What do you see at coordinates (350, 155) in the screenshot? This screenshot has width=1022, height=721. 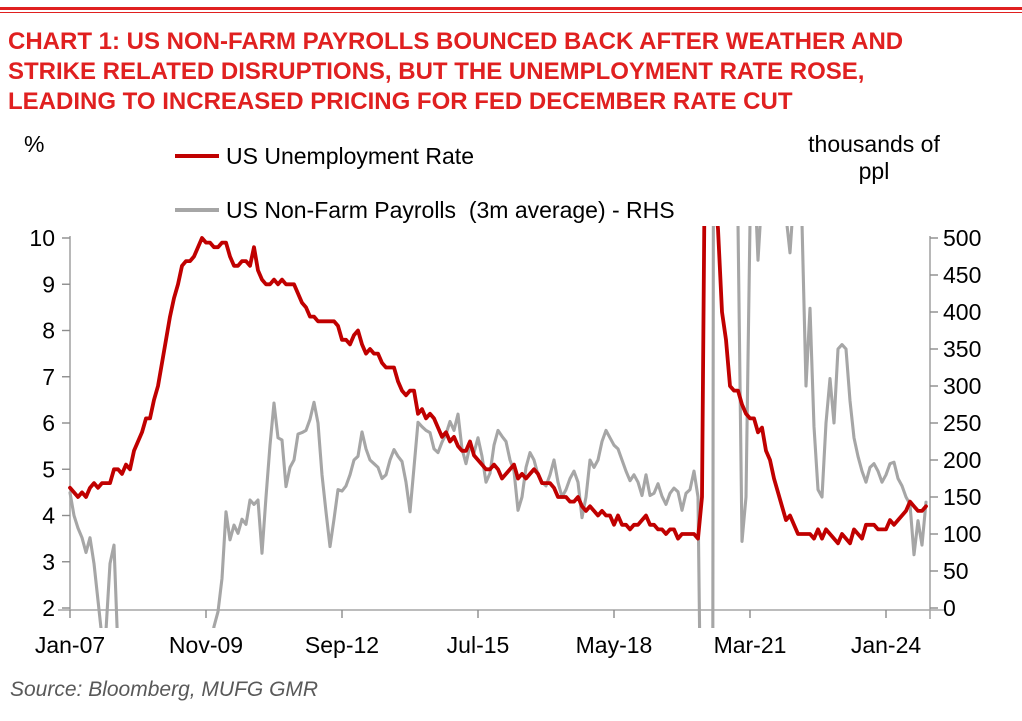 I see `legend-label-unemployment: US Unemployment Rate` at bounding box center [350, 155].